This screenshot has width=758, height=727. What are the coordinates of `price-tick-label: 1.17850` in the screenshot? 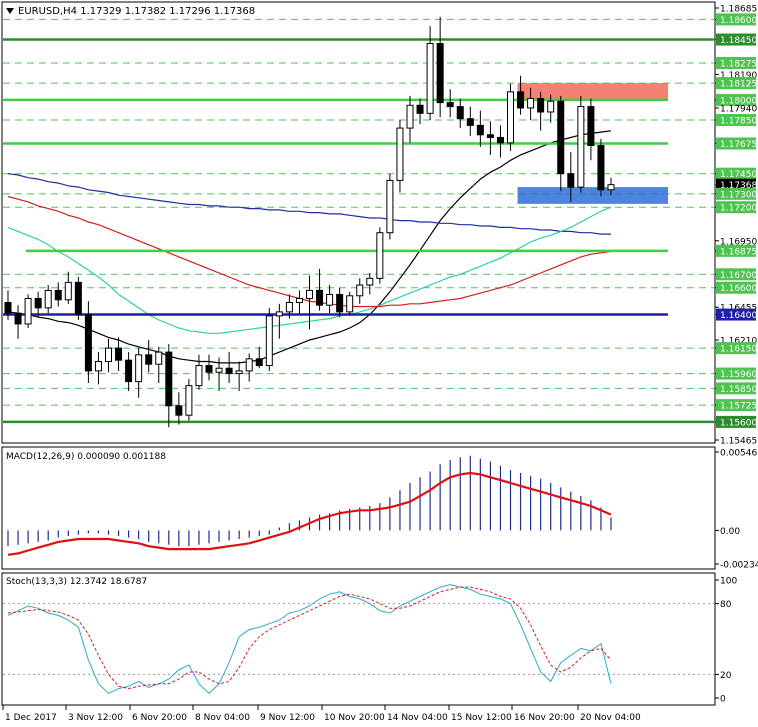 It's located at (738, 122).